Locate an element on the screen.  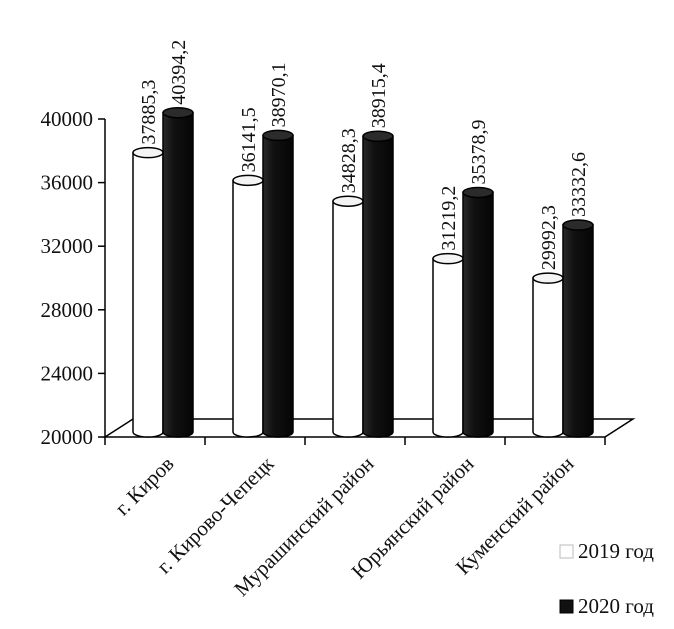
data-label: 38970,1 is located at coordinates (279, 94).